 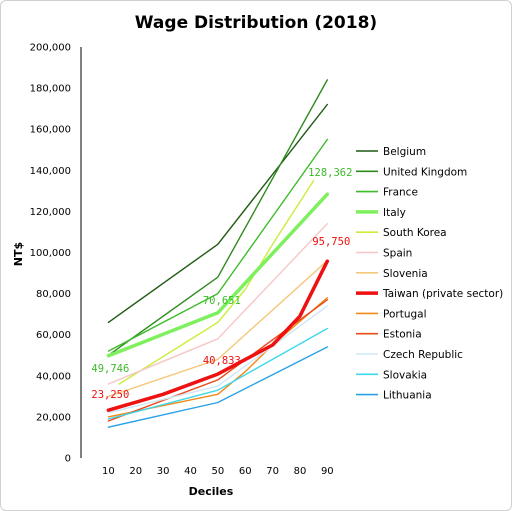 I want to click on series-line-portugal, so click(x=217, y=357).